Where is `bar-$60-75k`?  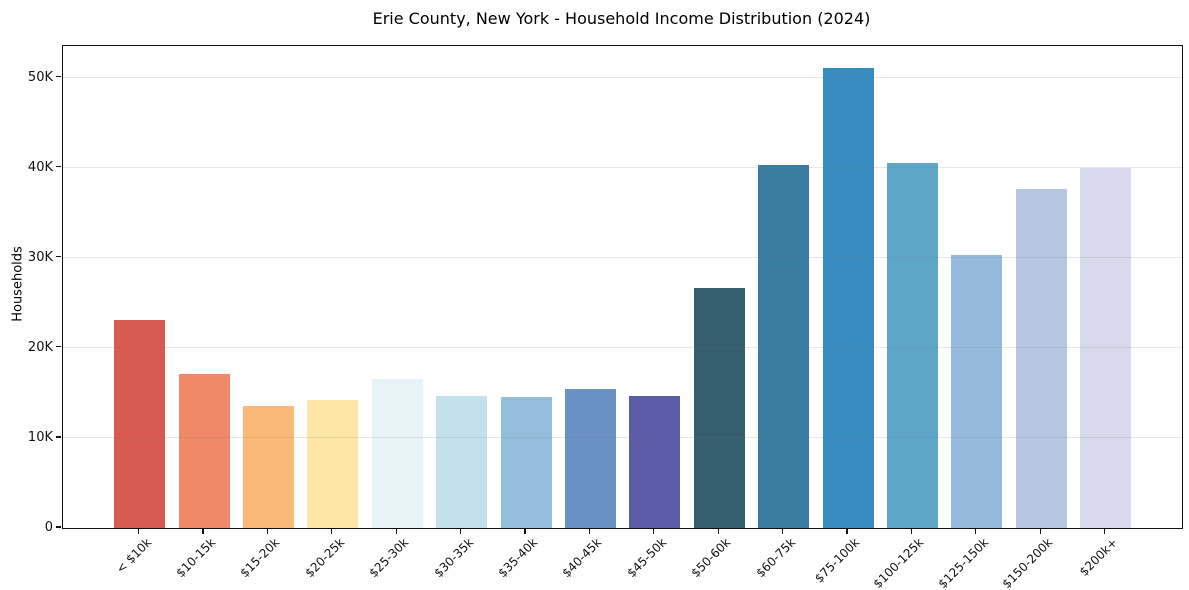 bar-$60-75k is located at coordinates (784, 346).